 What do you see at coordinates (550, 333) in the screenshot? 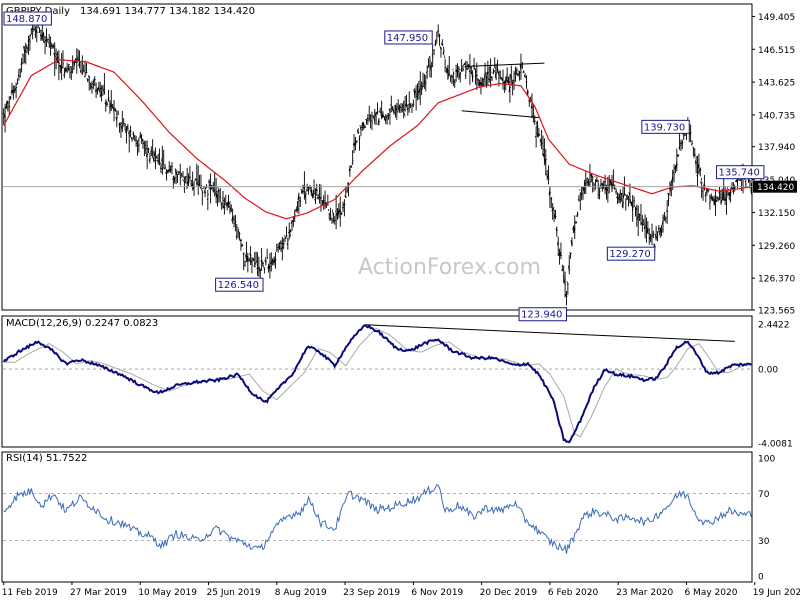
I see `macd-divergence-line` at bounding box center [550, 333].